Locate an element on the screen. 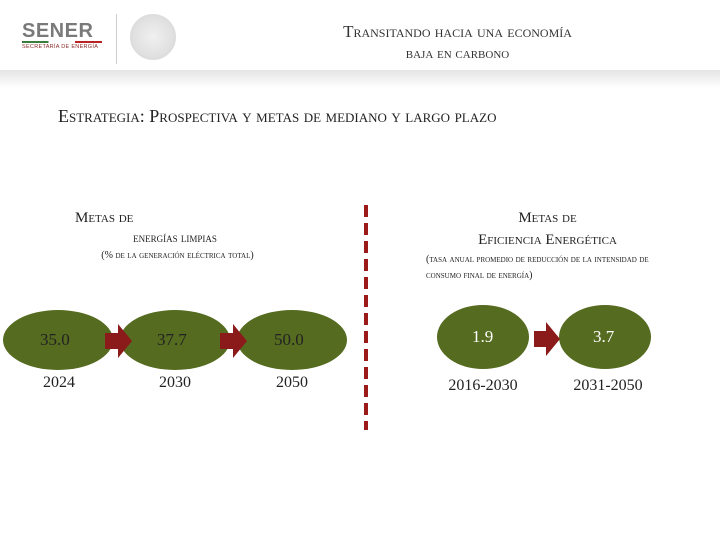 The image size is (720, 540). value-text: 3.7 is located at coordinates (604, 336).